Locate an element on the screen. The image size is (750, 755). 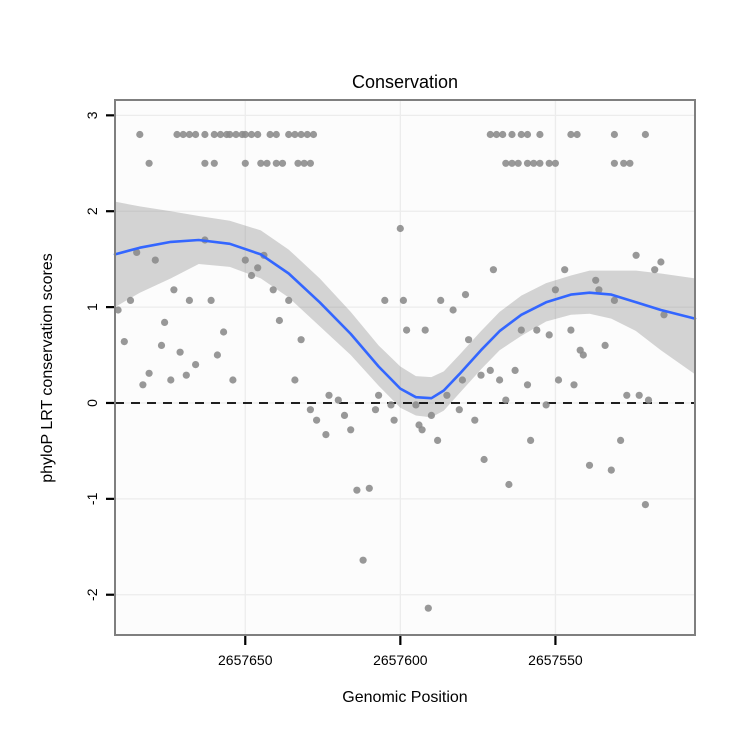
chart-title: Conservation is located at coordinates (405, 82).